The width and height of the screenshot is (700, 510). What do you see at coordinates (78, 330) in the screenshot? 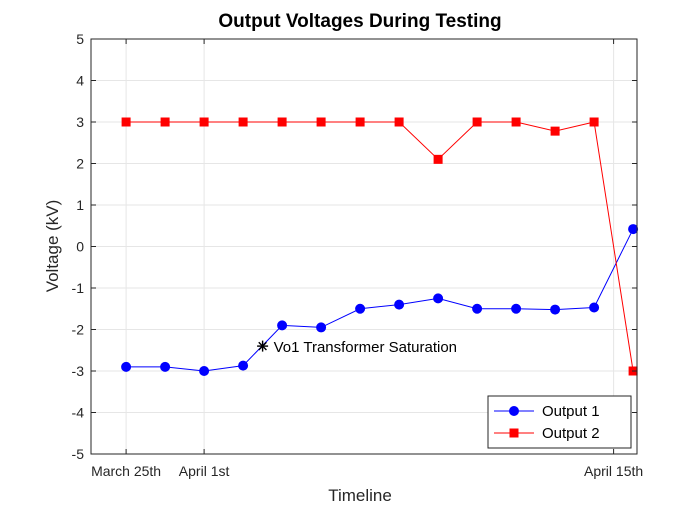
I see `y-tick-label: -2` at bounding box center [78, 330].